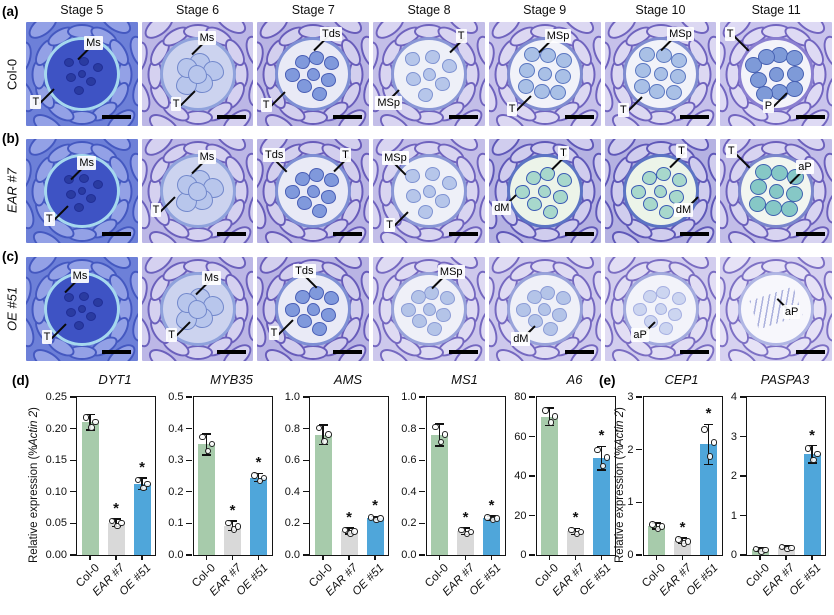 The image size is (834, 615). What do you see at coordinates (56, 491) in the screenshot?
I see `y-tick-label: 0.10` at bounding box center [56, 491].